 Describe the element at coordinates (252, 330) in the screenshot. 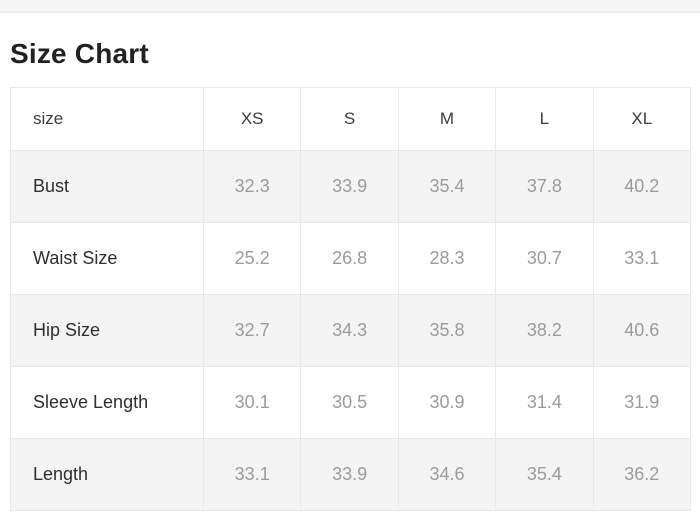

I see `table-cell: 32.7` at that location.